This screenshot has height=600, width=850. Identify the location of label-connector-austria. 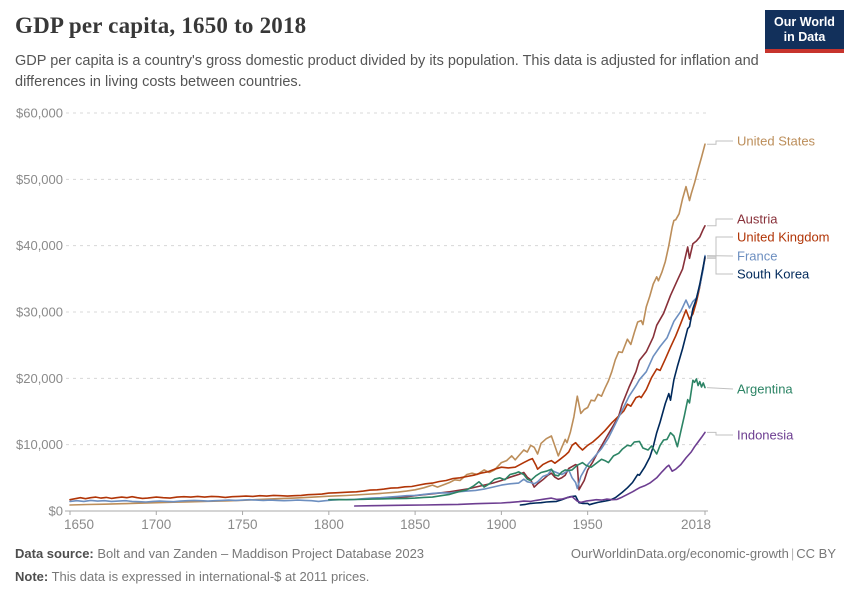
(720, 222).